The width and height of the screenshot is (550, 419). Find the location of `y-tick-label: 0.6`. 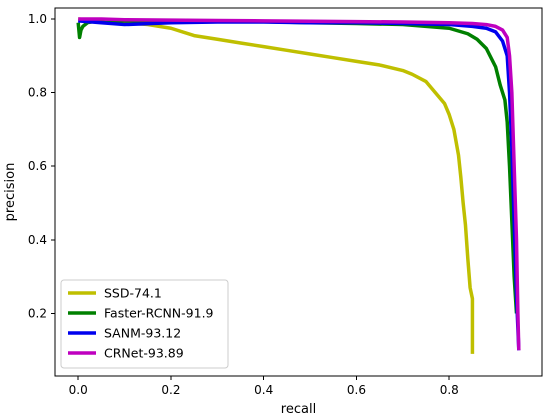

y-tick-label: 0.6 is located at coordinates (37, 166).